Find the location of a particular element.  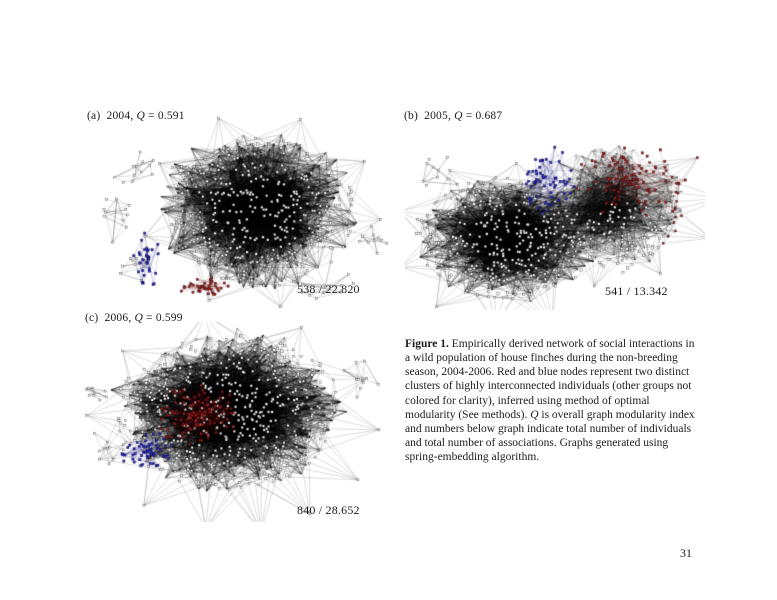

network-graph-2004 is located at coordinates (241, 214).